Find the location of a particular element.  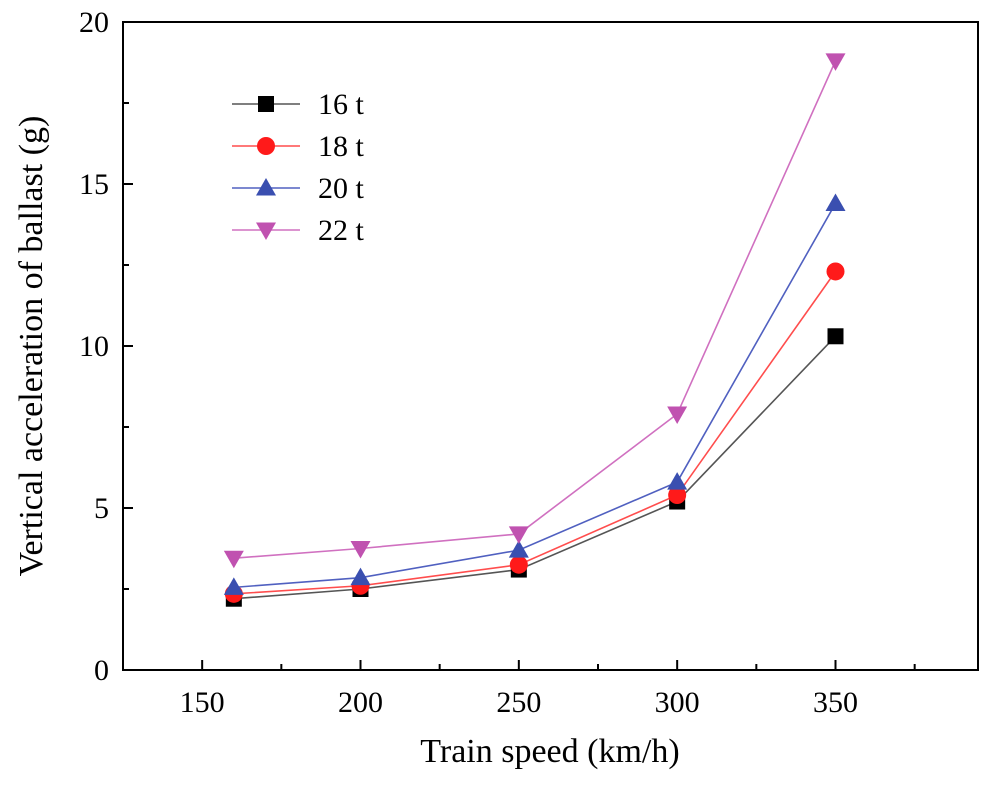

y-tick-label: 10 is located at coordinates (94, 346).